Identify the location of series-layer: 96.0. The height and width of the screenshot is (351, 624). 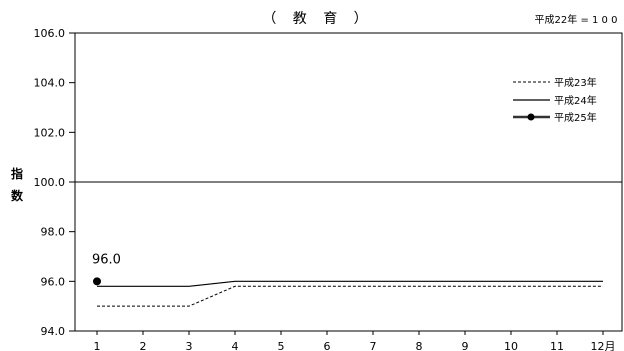
(347, 279).